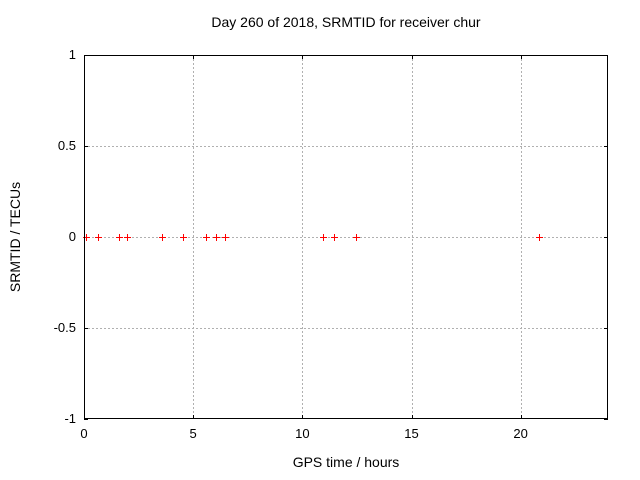  Describe the element at coordinates (70, 418) in the screenshot. I see `y-tick-label: -1` at that location.